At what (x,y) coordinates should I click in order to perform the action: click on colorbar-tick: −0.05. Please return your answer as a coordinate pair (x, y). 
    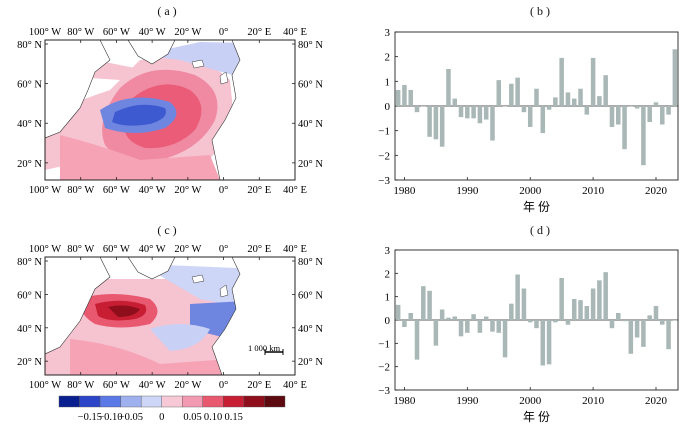
    Looking at the image, I should click on (131, 417).